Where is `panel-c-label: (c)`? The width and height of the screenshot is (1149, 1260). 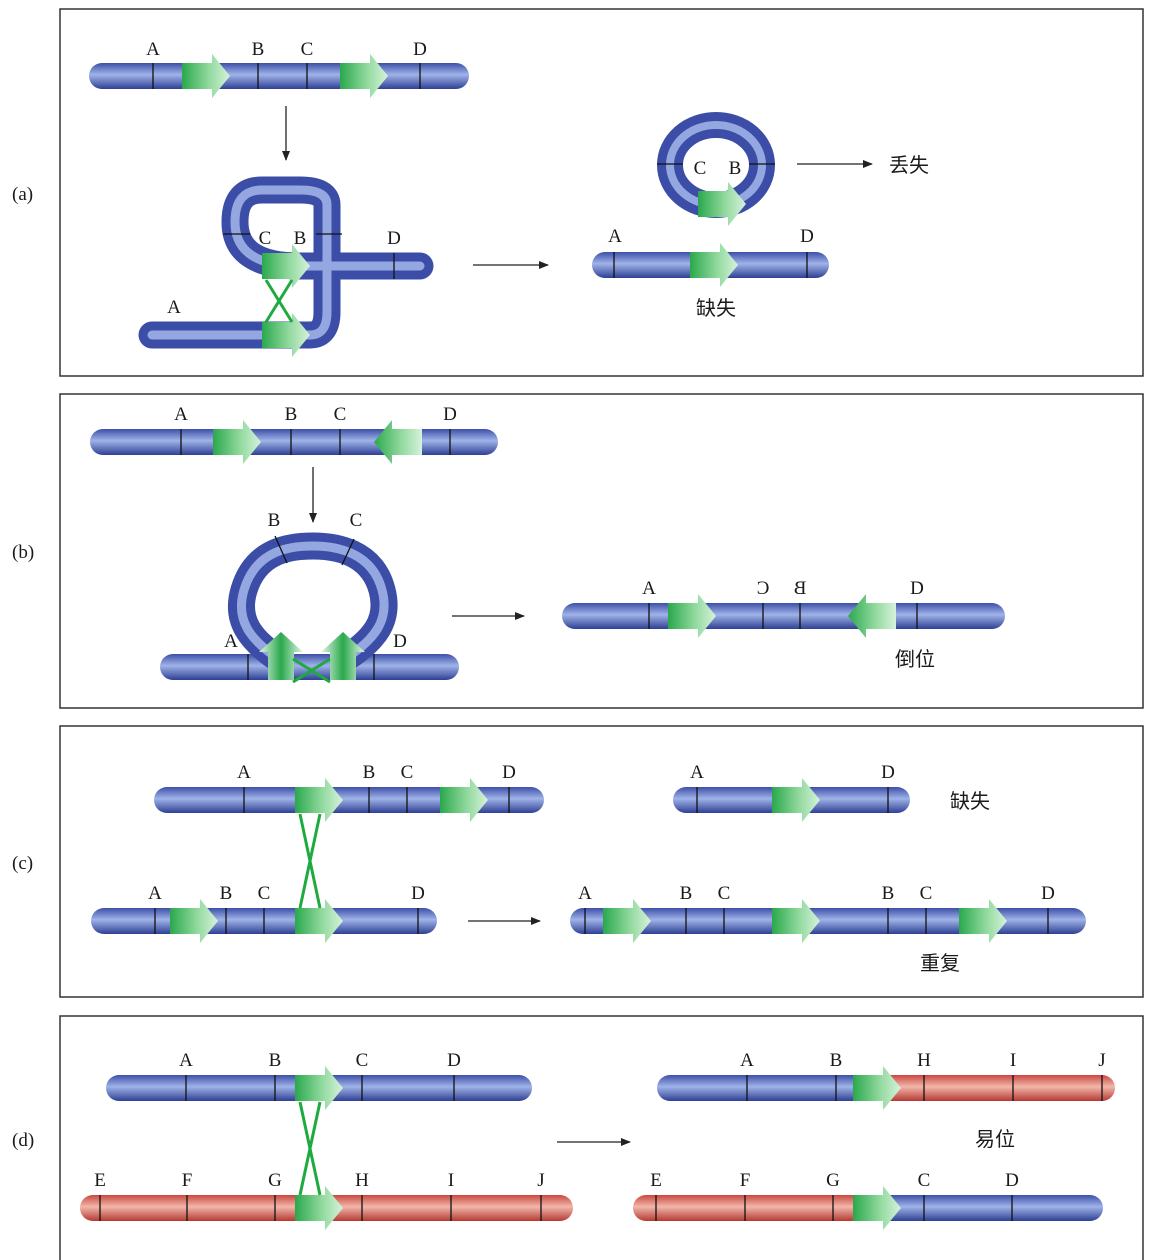
panel-c-label: (c) is located at coordinates (22, 863).